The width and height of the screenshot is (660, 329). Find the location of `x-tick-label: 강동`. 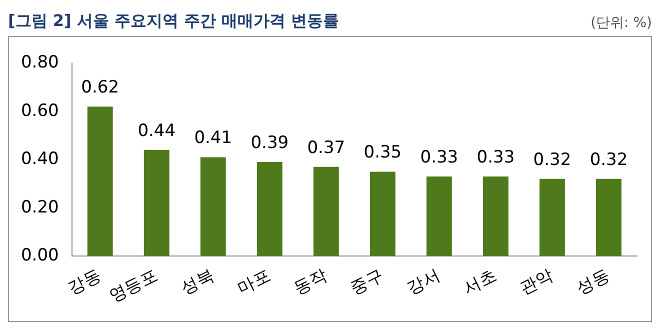

x-tick-label: 강동 is located at coordinates (84, 282).